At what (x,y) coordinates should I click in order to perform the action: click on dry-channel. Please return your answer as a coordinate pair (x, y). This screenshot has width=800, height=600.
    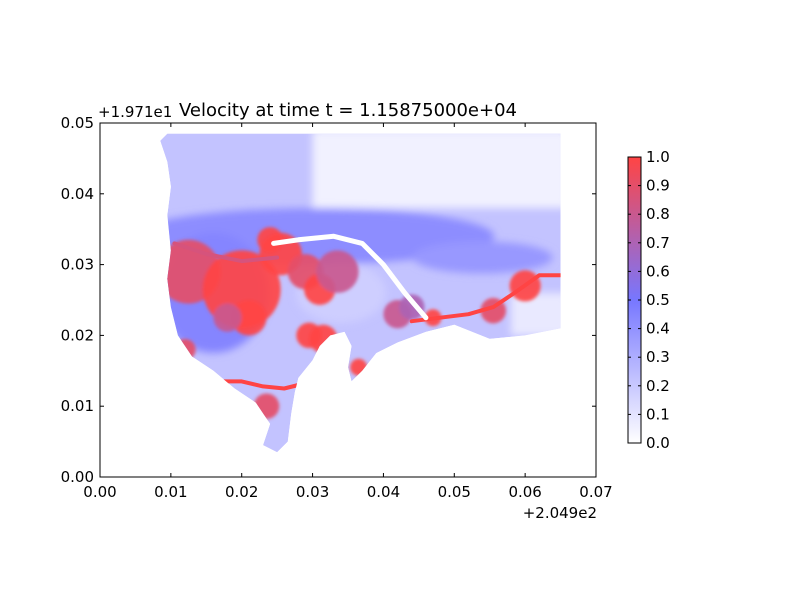
    Looking at the image, I should click on (350, 277).